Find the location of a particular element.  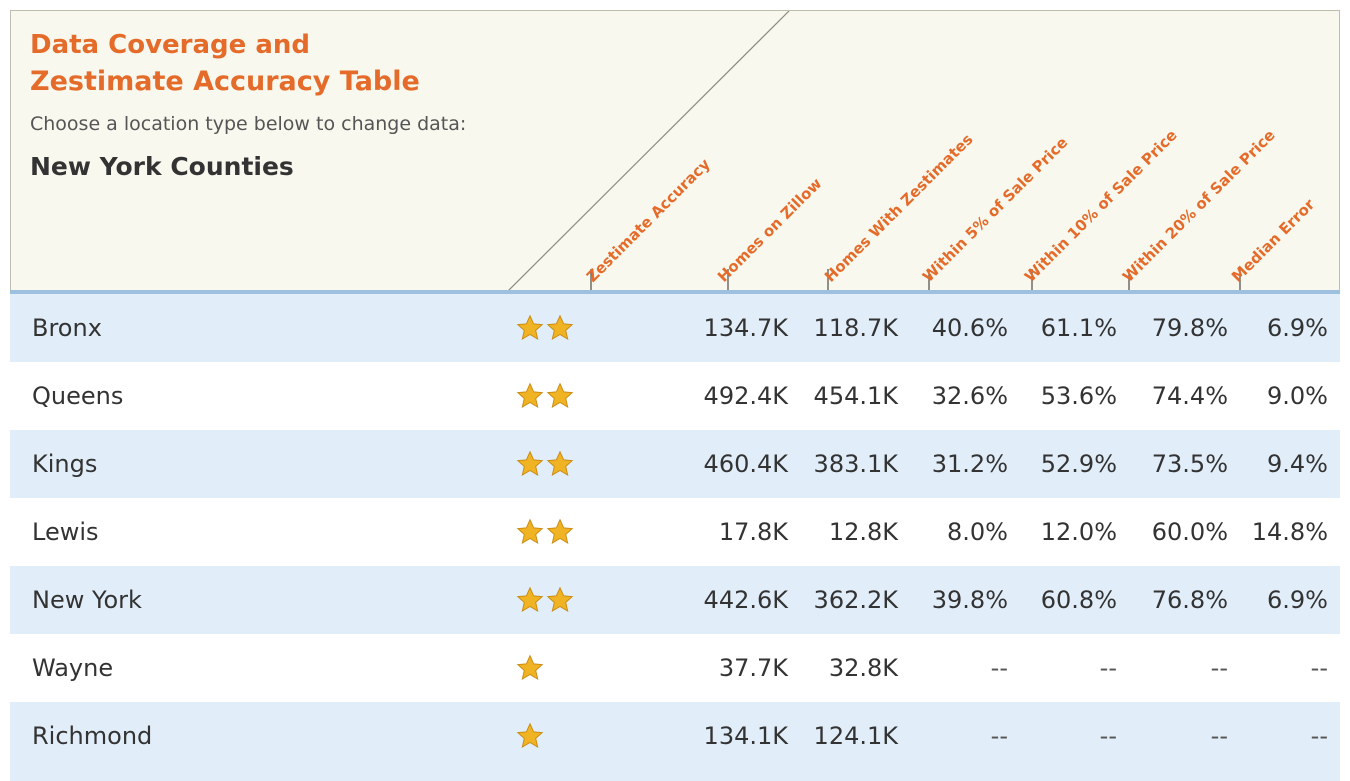

table-row-partial is located at coordinates (675, 774).